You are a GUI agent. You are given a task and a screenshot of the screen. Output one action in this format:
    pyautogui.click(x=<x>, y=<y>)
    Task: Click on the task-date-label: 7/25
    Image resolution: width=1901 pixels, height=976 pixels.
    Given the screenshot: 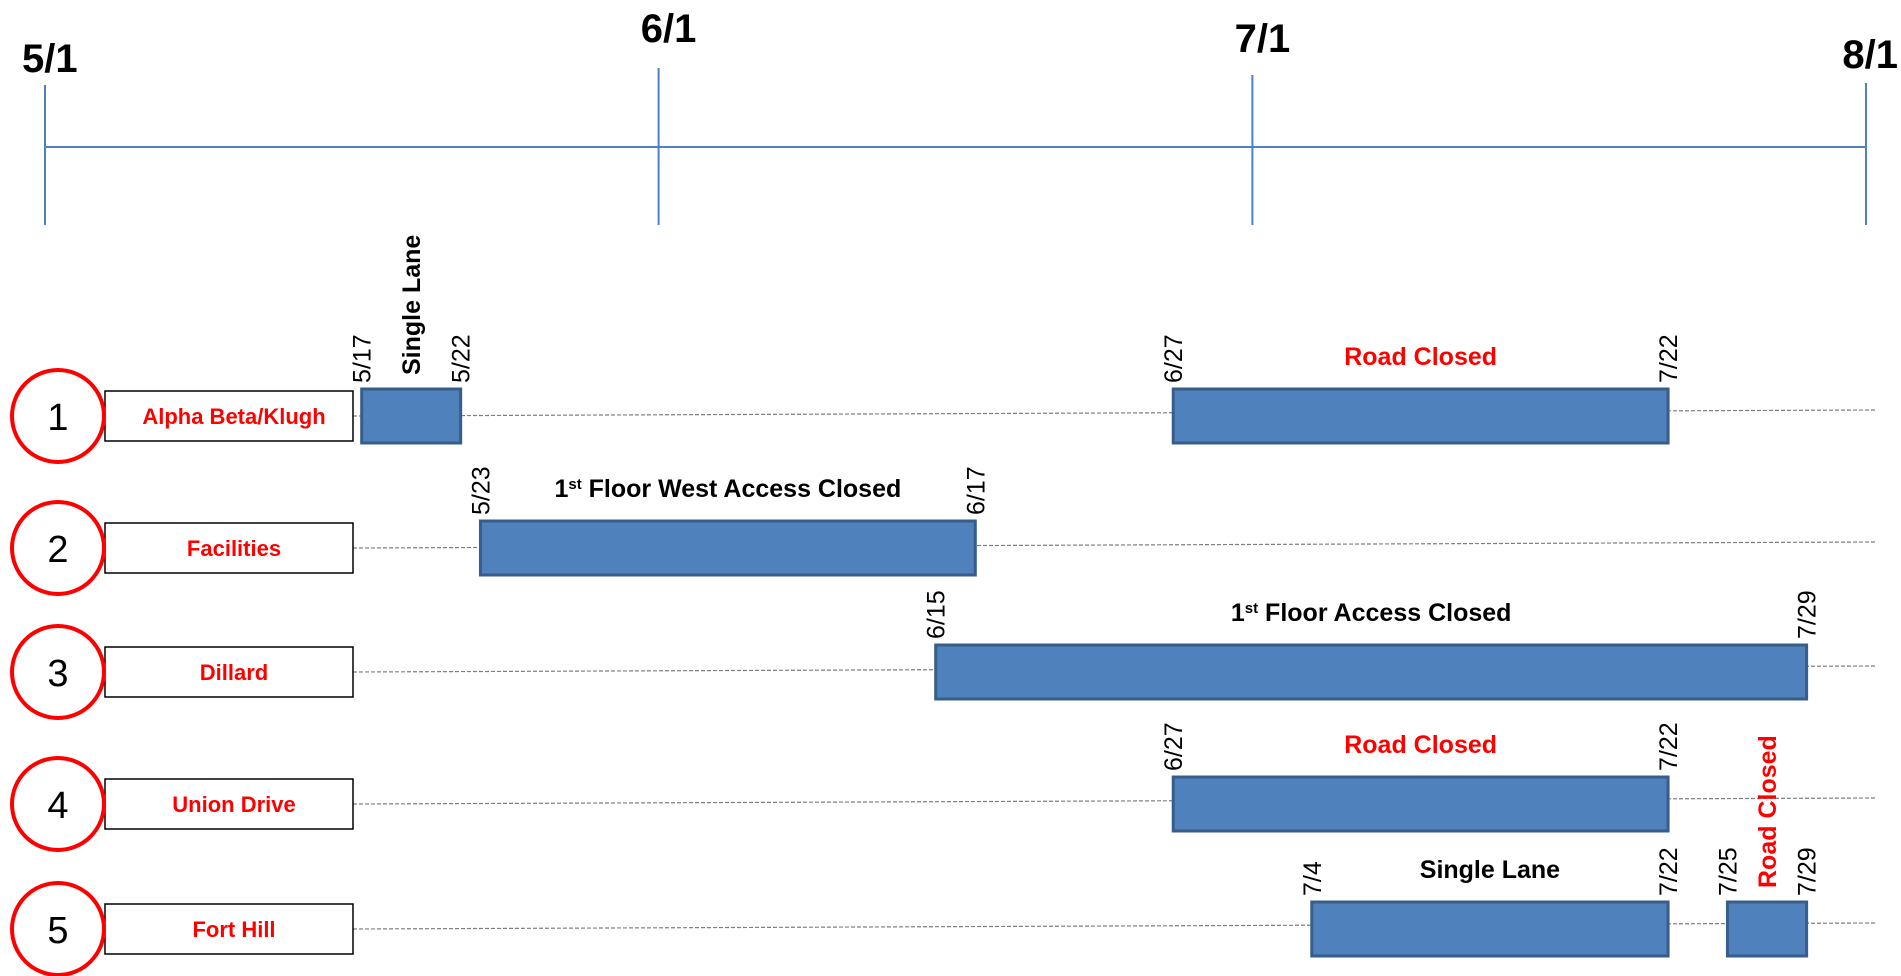 What is the action you would take?
    pyautogui.click(x=1728, y=871)
    